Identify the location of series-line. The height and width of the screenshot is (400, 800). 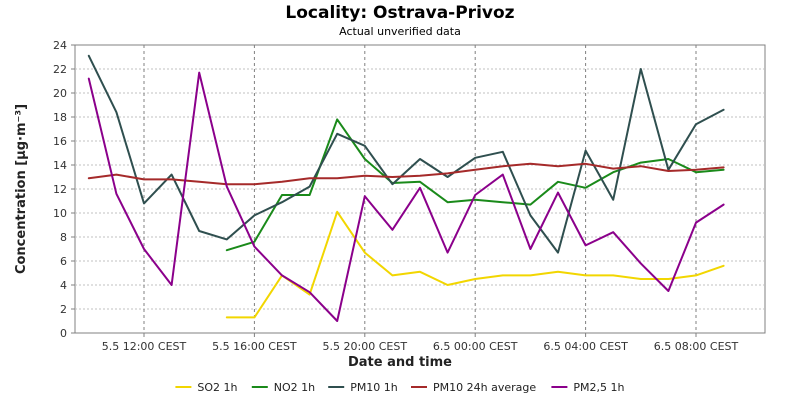
(406, 174).